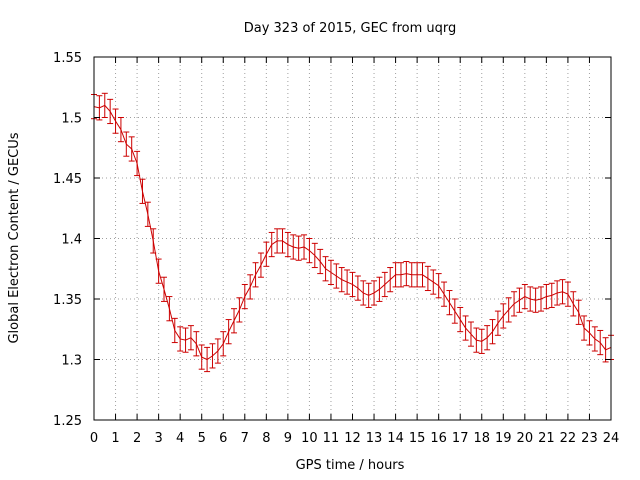  Describe the element at coordinates (14, 237) in the screenshot. I see `y-axis-label: Global Electron Content / GECUs` at that location.